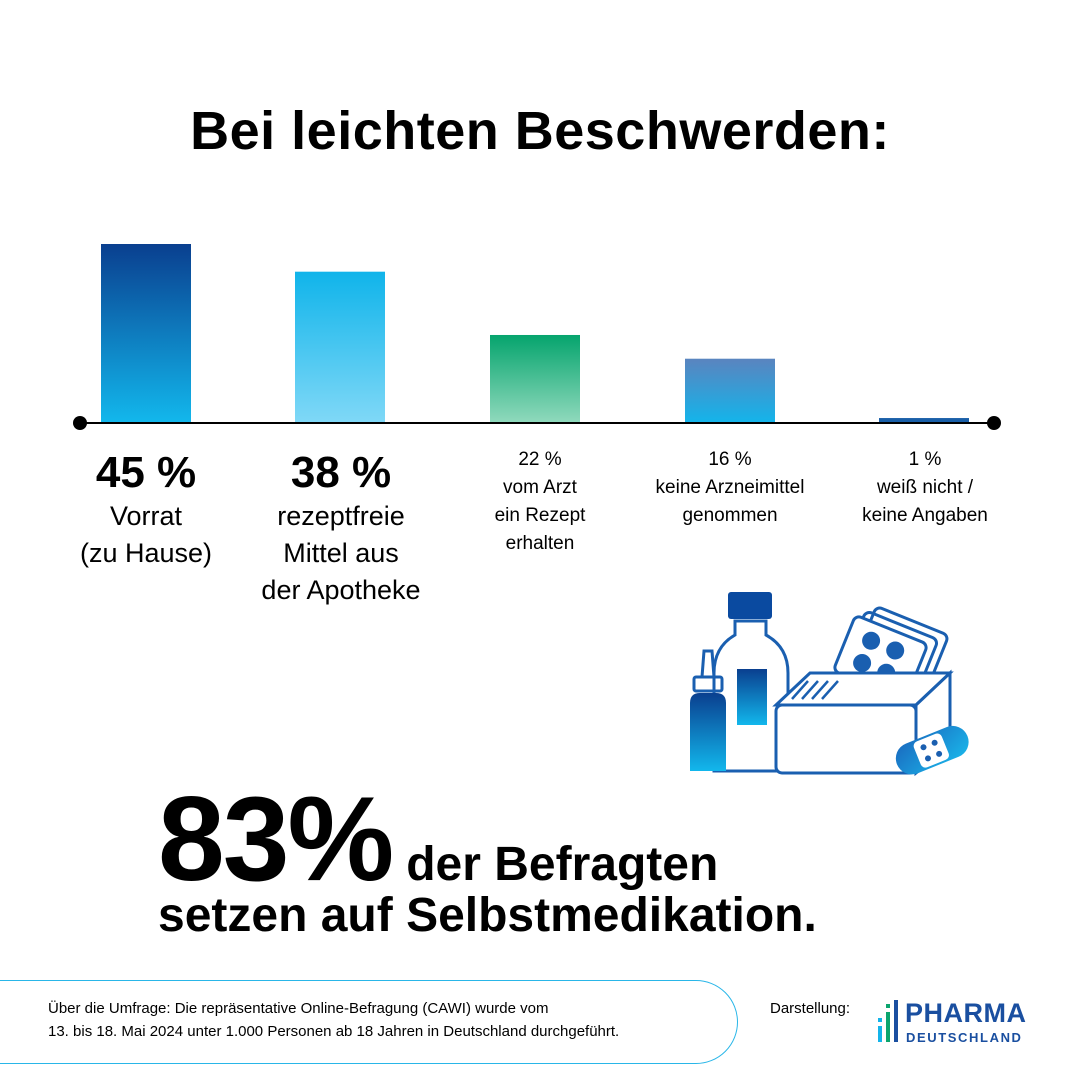 The height and width of the screenshot is (1080, 1080). I want to click on data-label-45: 45 %, so click(146, 472).